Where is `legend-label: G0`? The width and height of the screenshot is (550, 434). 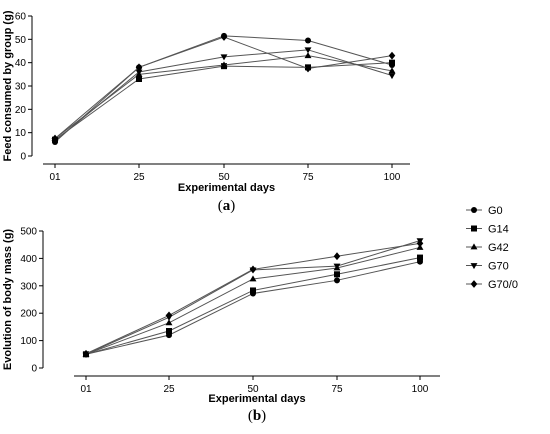
legend-label: G0 is located at coordinates (495, 211).